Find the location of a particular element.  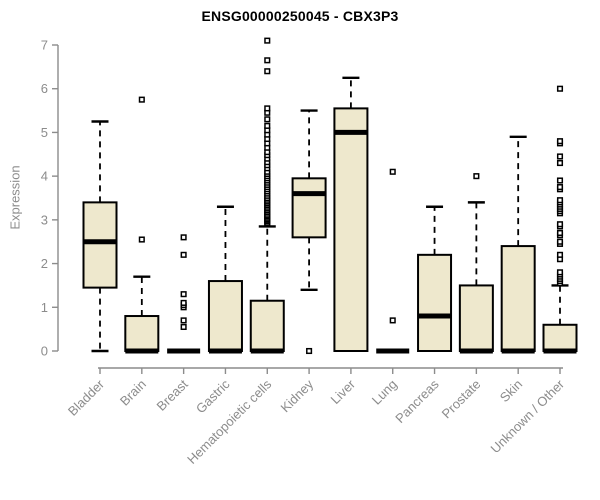

y-tick-label: 7 is located at coordinates (44, 45).